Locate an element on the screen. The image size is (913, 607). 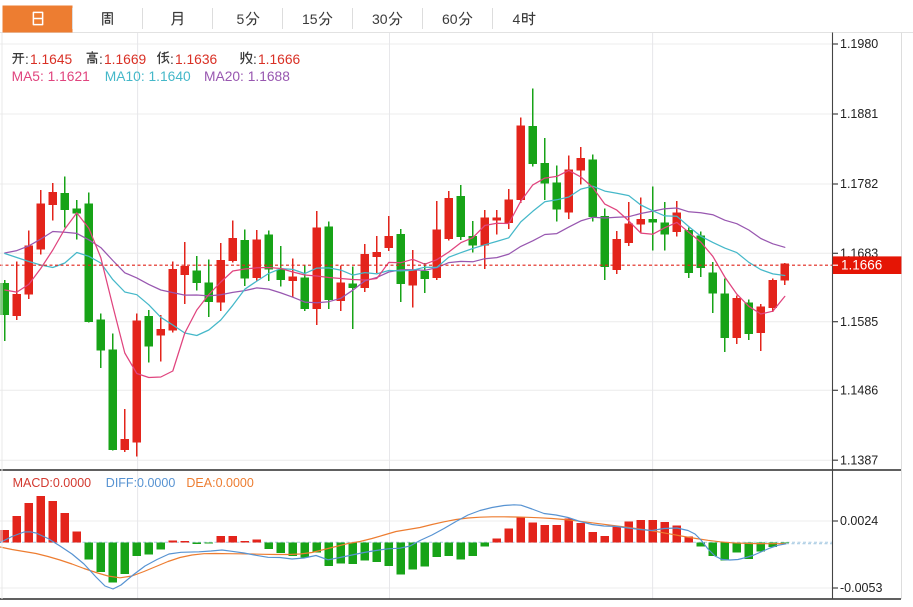
svg-text: DEA:0.0000 is located at coordinates (219, 483).